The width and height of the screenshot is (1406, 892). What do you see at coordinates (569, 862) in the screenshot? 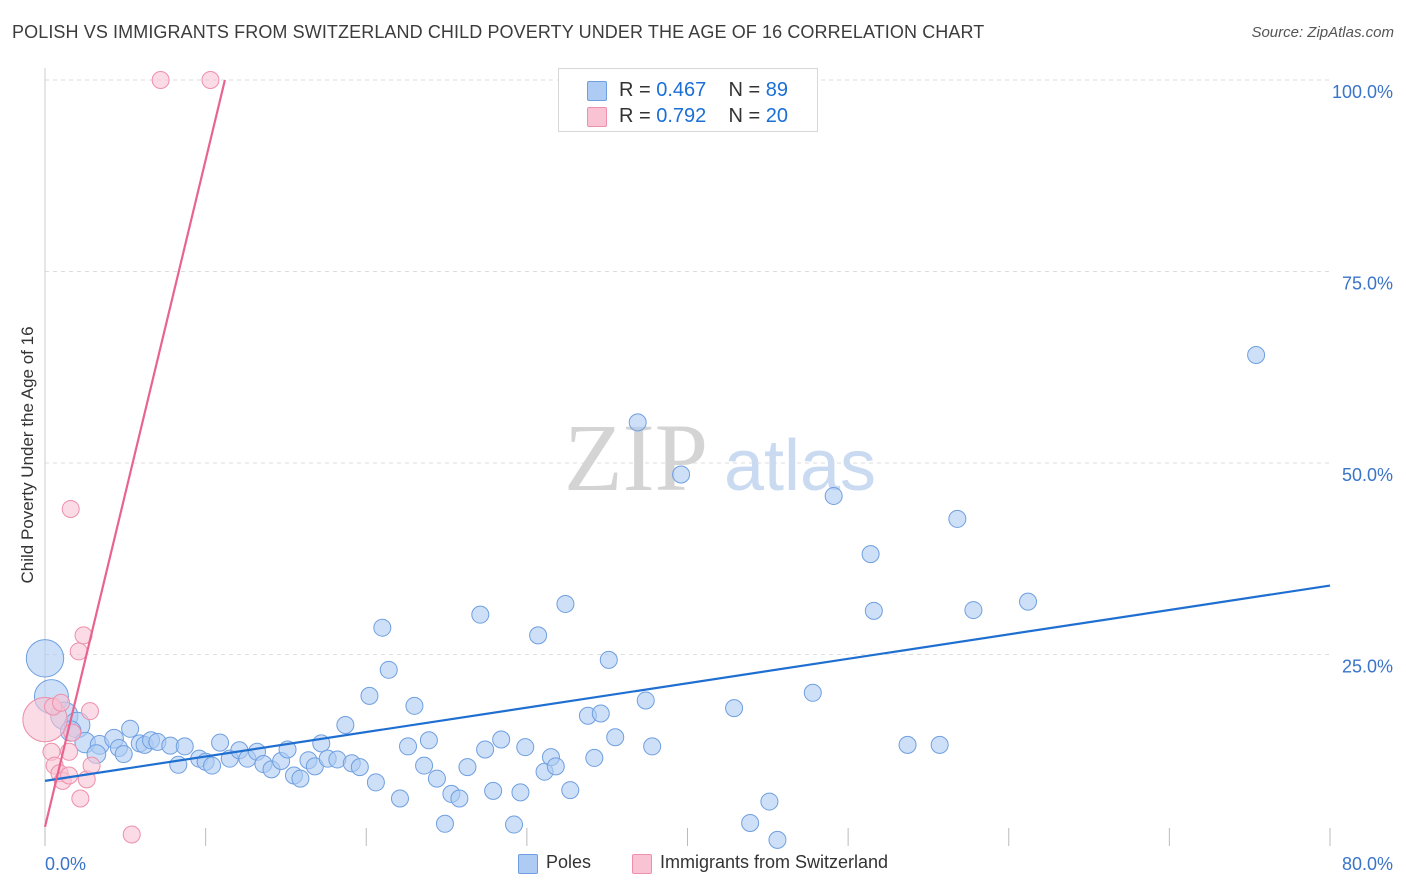
I see `legend-label-poles: Poles` at bounding box center [569, 862].